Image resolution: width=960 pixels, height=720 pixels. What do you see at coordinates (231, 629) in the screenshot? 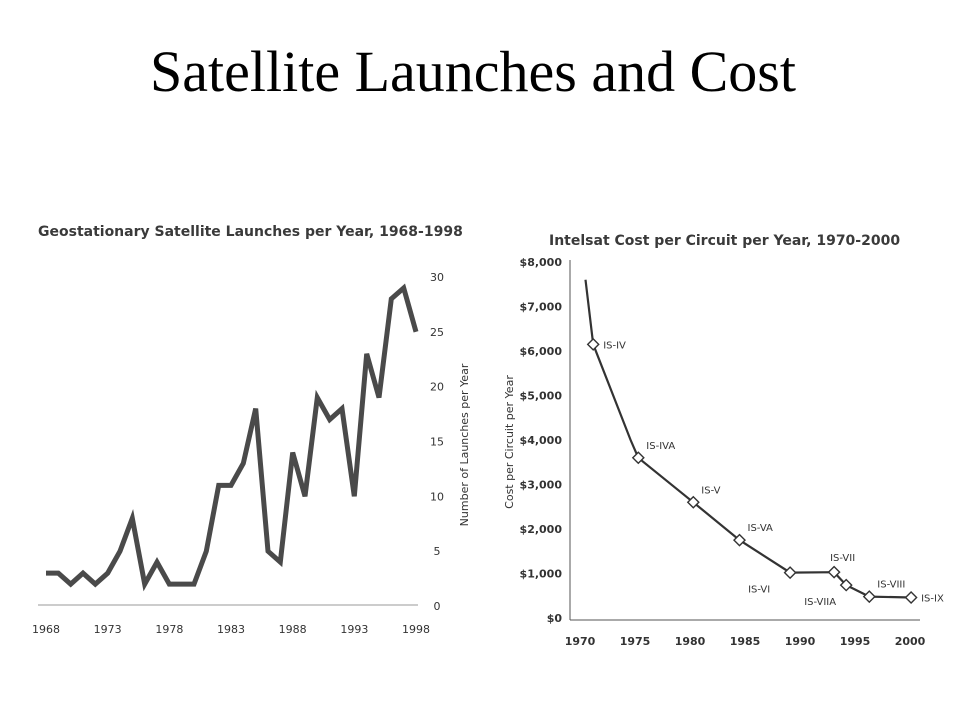
I see `launches-x-tick-label: 1983` at bounding box center [231, 629].